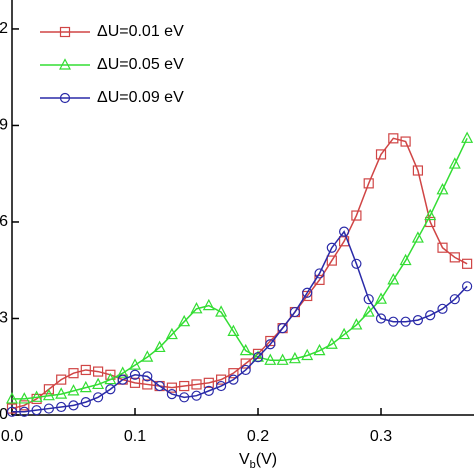 Image resolution: width=474 pixels, height=474 pixels. I want to click on x-label-main: V, so click(244, 459).